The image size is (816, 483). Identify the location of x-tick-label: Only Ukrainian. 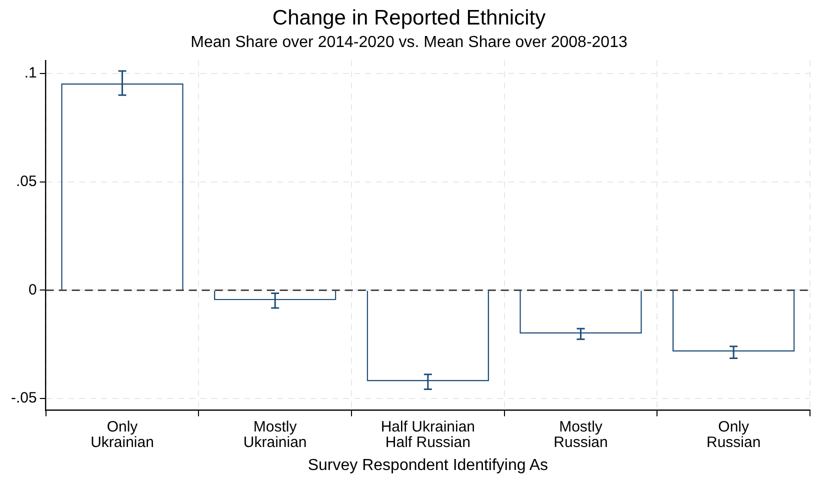
(122, 435).